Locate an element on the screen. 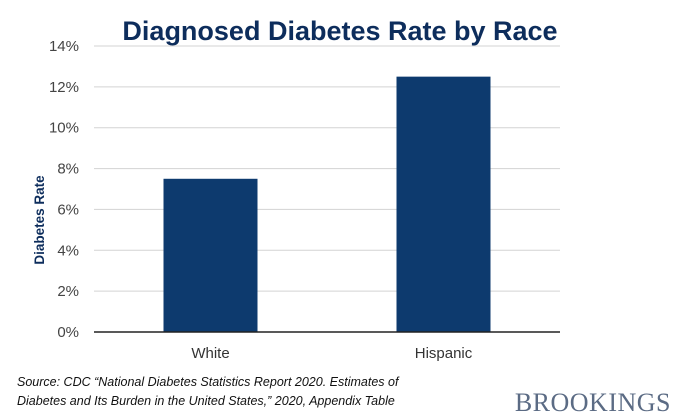 The width and height of the screenshot is (675, 419). y-tick-label: 2% is located at coordinates (68, 291).